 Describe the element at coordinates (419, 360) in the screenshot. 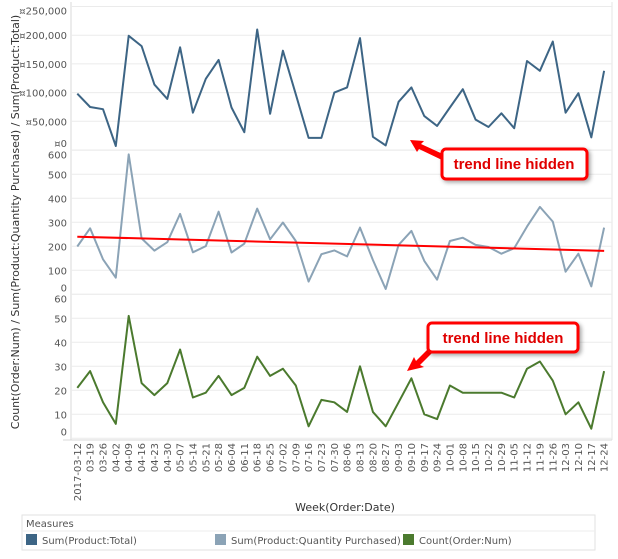

I see `arrow-icon` at that location.